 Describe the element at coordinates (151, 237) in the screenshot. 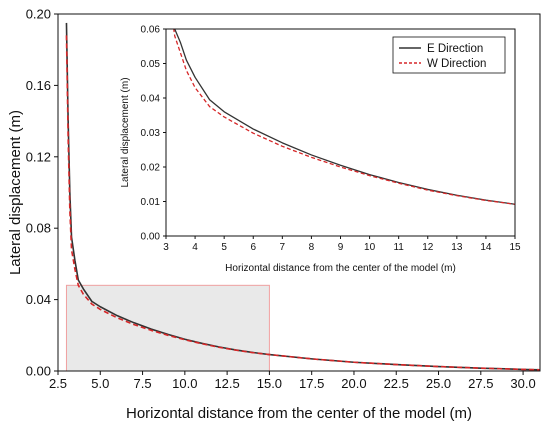

I see `inset-y-tick-label: 0.00` at that location.